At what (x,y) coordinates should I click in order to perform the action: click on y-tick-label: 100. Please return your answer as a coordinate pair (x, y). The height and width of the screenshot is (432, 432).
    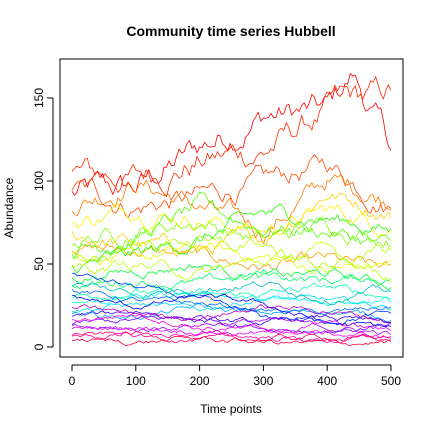
    Looking at the image, I should click on (39, 181).